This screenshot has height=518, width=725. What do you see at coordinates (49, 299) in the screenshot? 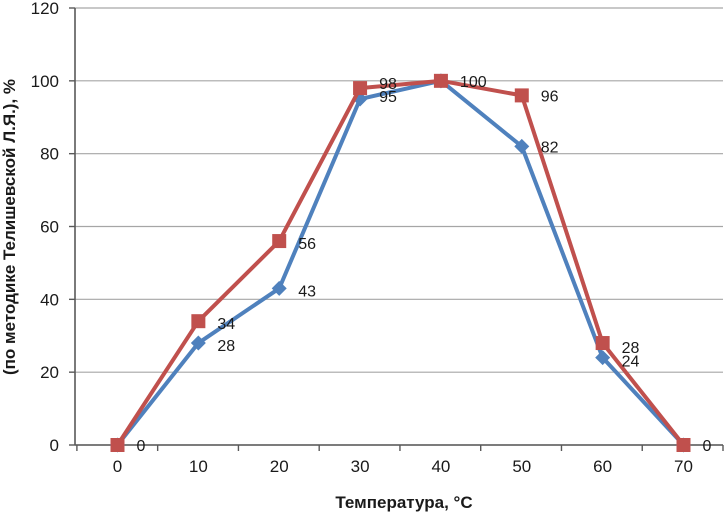
I see `y-tick-label: 40` at bounding box center [49, 299].